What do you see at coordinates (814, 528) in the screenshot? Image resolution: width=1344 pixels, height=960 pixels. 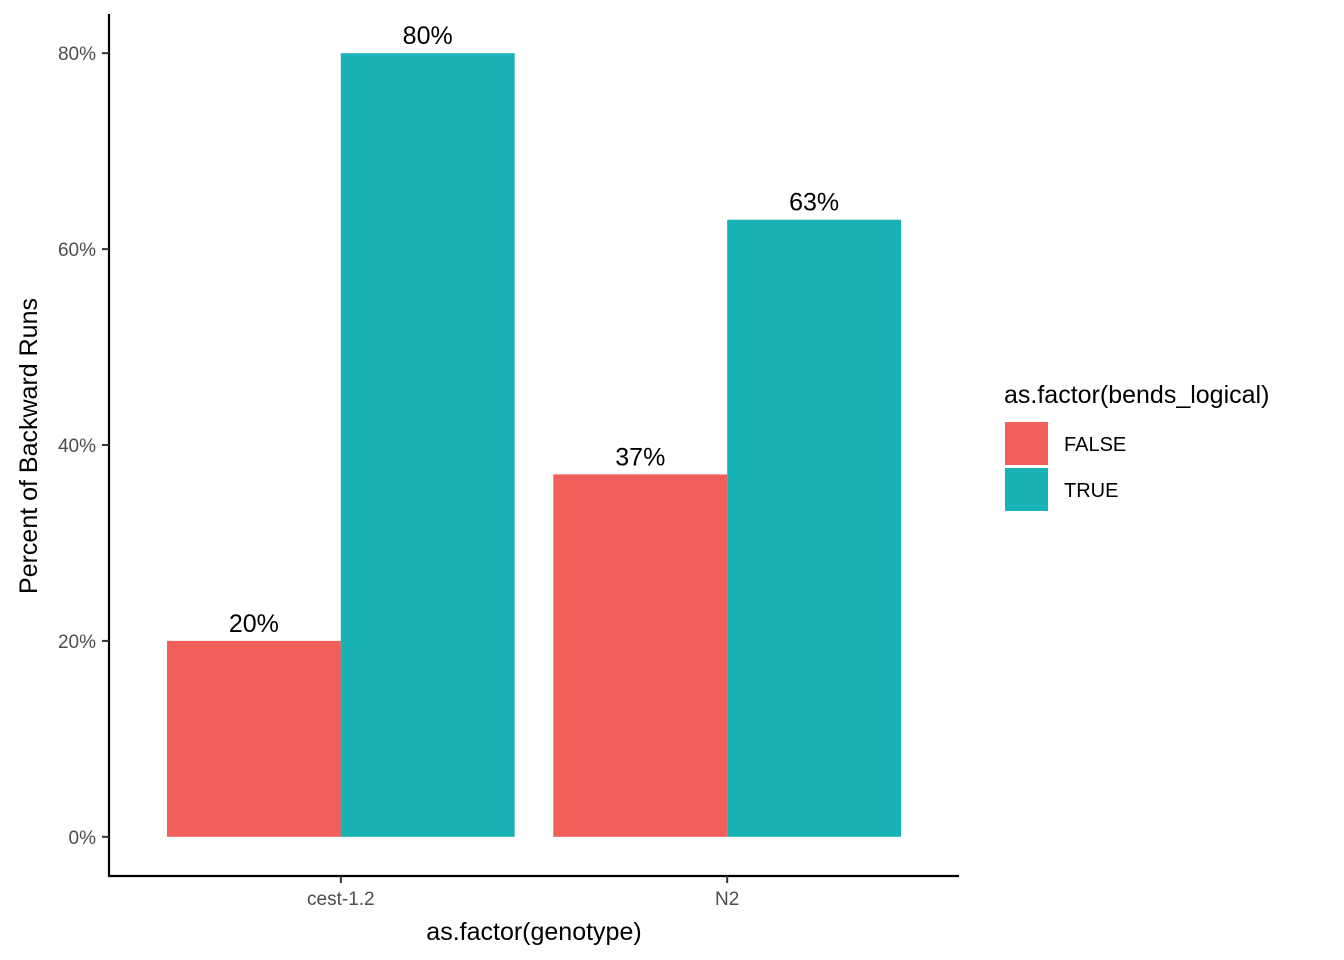 I see `bar-true-n2` at bounding box center [814, 528].